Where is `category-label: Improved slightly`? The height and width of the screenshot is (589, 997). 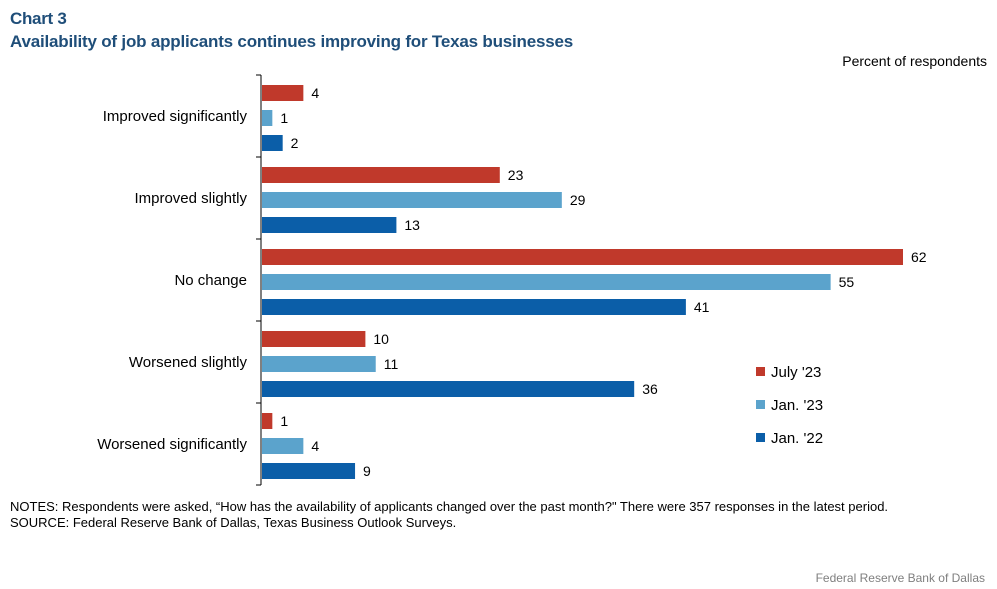
category-label: Improved slightly is located at coordinates (190, 198).